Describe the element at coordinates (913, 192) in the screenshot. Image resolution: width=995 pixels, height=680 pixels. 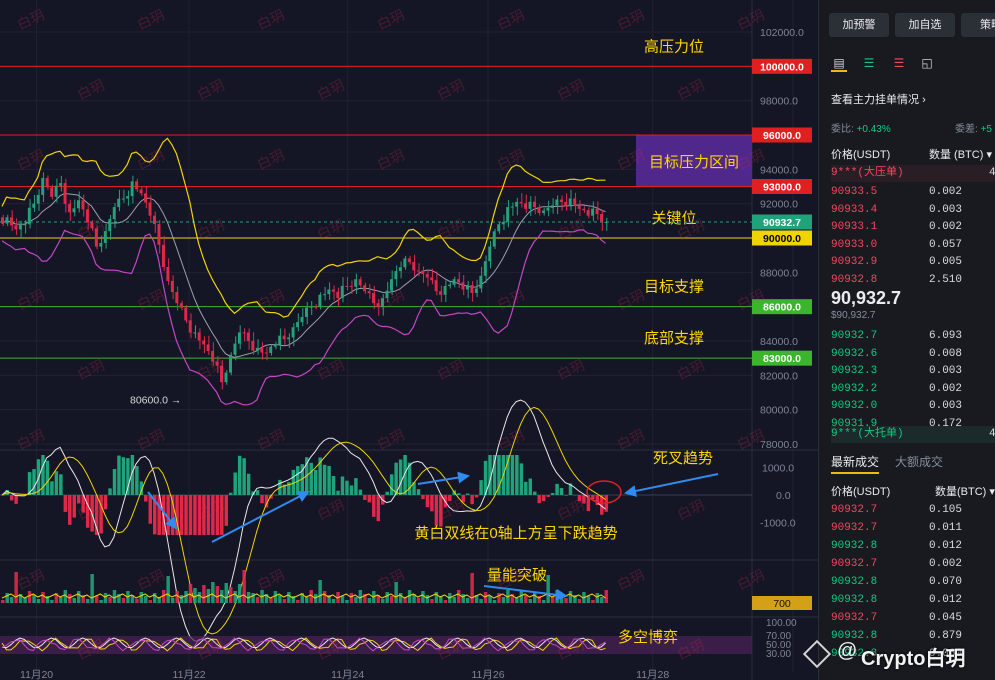
I see `ask-row: 90933.5 0.002` at that location.